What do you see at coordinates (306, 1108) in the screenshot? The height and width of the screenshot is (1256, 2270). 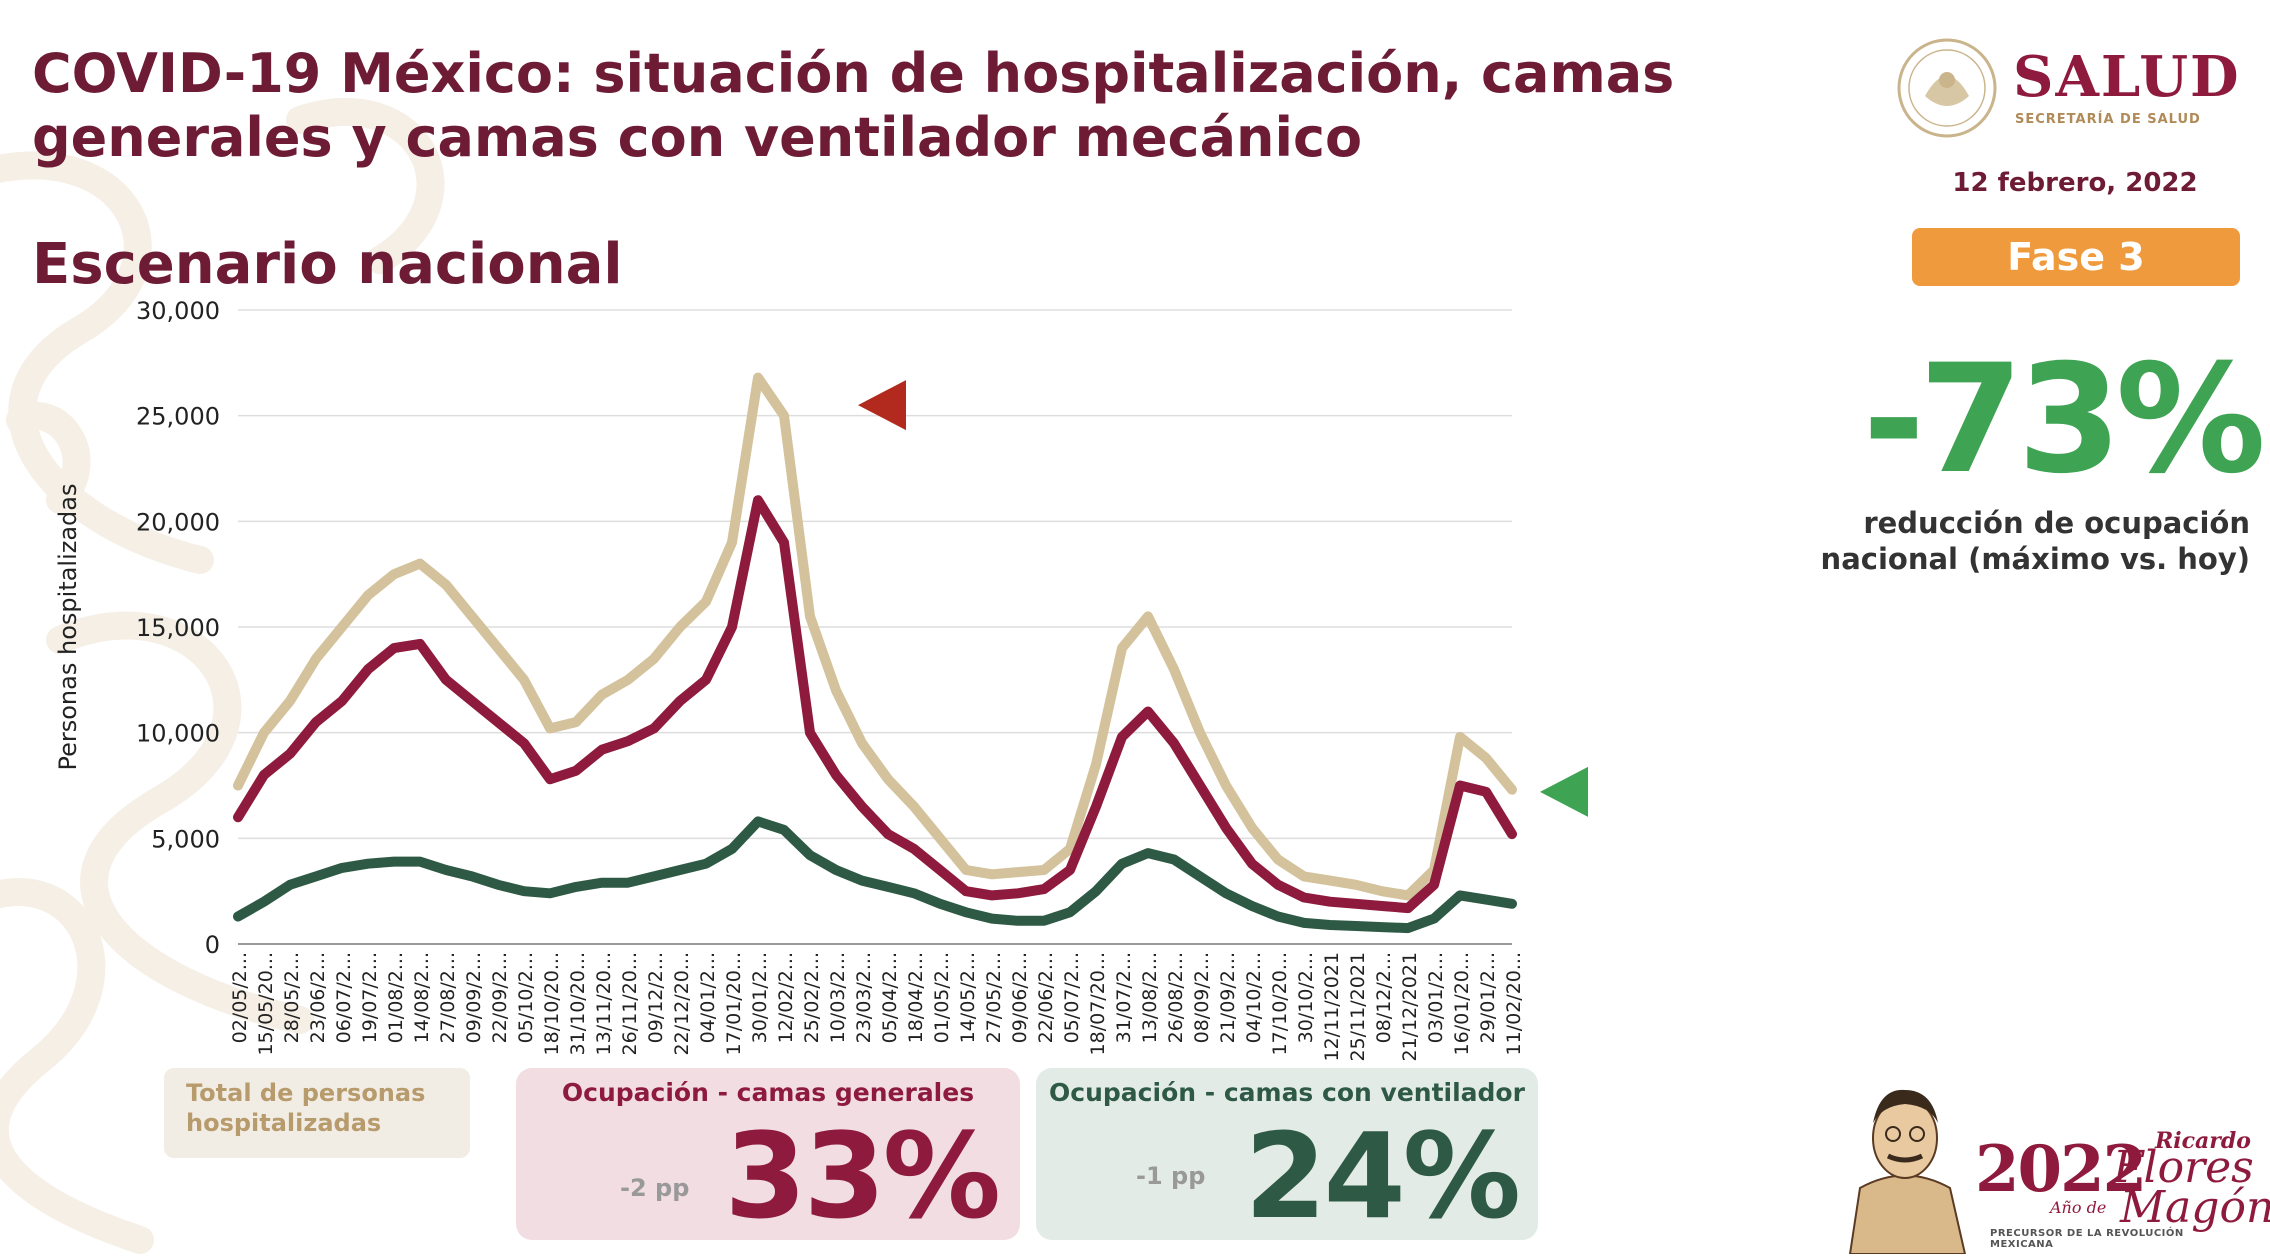 I see `legend-total-label: Total de personas hospitalizadas` at bounding box center [306, 1108].